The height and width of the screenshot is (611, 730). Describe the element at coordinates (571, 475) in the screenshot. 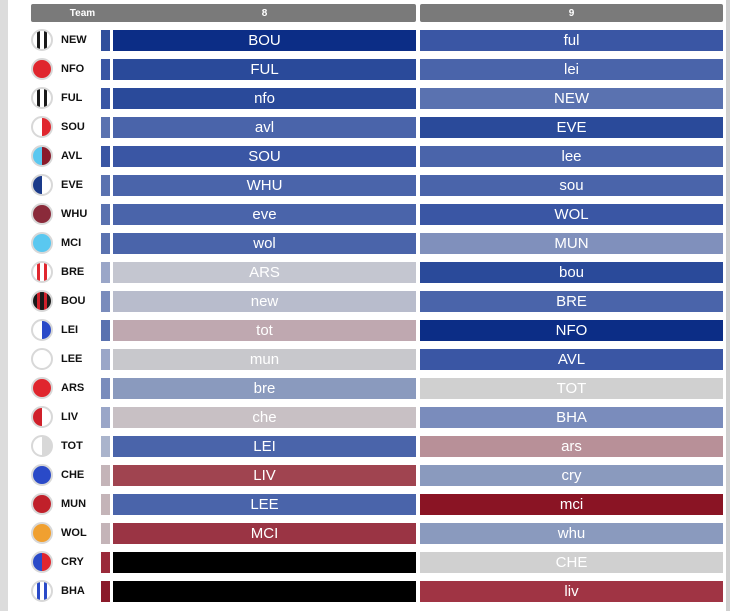

I see `fixture-cell-gw9: cry` at that location.